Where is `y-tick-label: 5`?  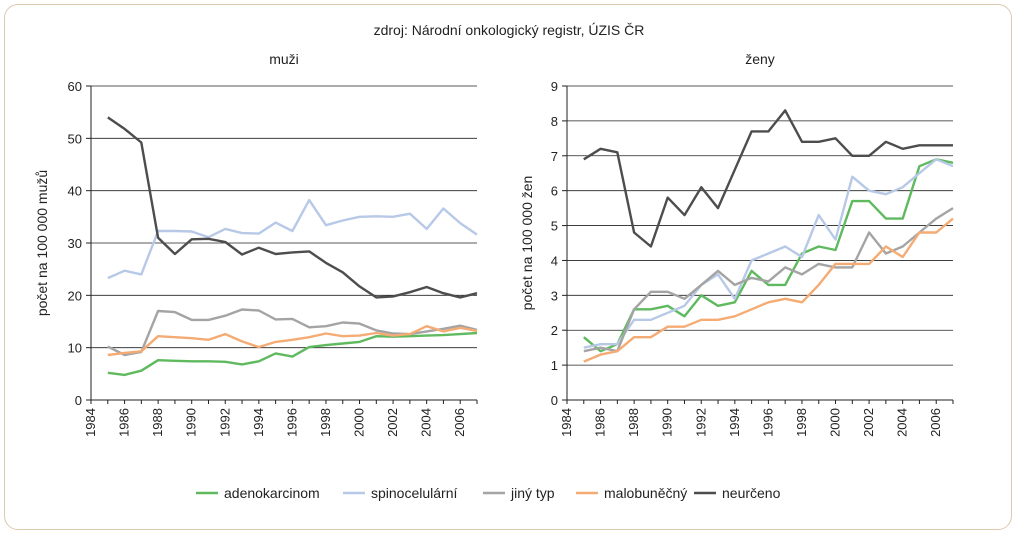 y-tick-label: 5 is located at coordinates (554, 226).